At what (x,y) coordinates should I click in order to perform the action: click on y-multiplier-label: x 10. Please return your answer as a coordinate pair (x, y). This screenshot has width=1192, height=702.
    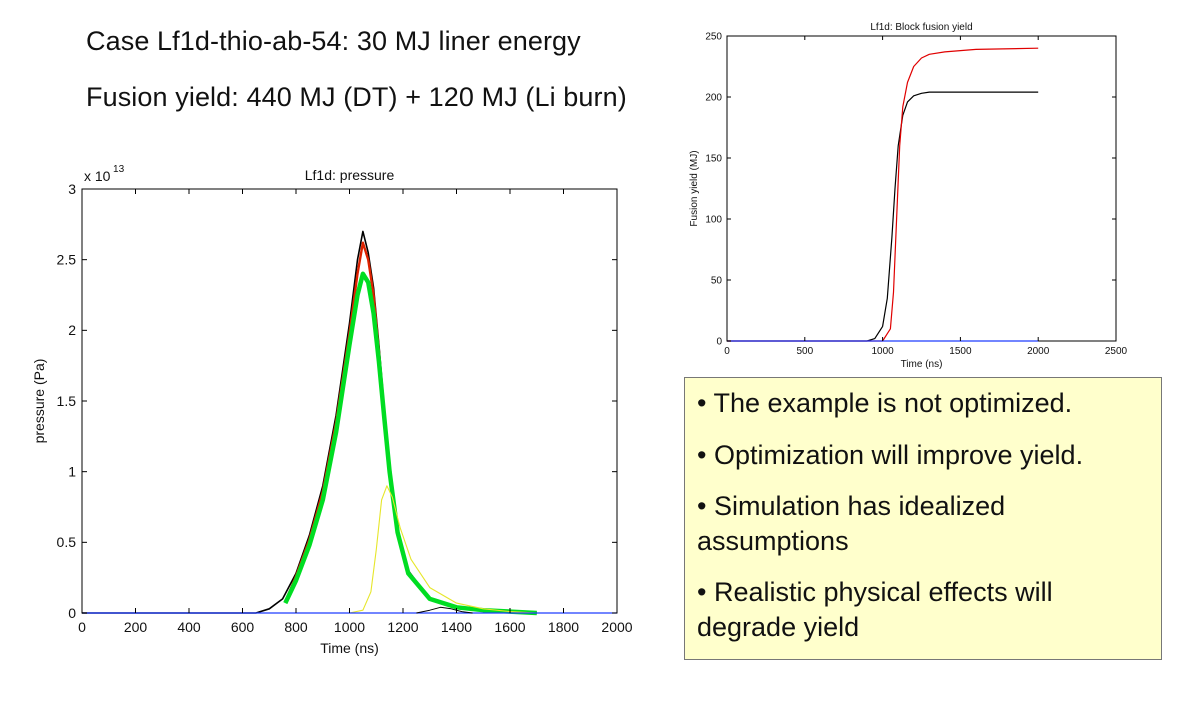
    Looking at the image, I should click on (97, 176).